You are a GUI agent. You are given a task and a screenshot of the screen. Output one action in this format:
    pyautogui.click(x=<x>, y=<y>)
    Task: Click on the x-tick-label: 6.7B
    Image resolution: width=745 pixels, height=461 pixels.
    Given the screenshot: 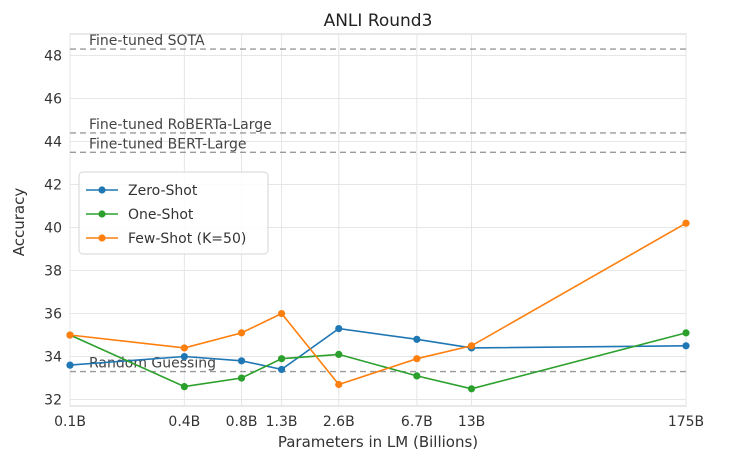 What is the action you would take?
    pyautogui.click(x=417, y=422)
    